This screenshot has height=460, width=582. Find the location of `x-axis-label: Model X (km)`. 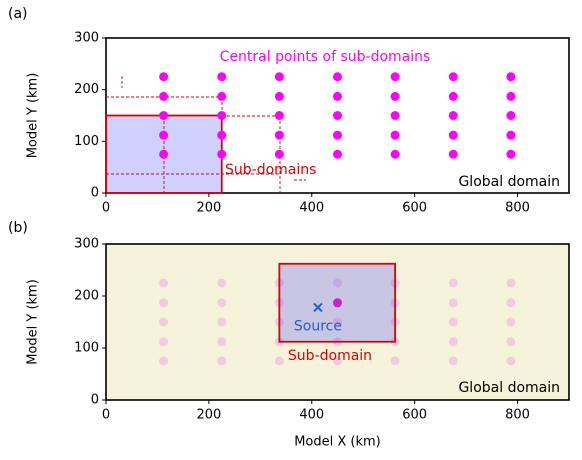

x-axis-label: Model X (km) is located at coordinates (337, 442).